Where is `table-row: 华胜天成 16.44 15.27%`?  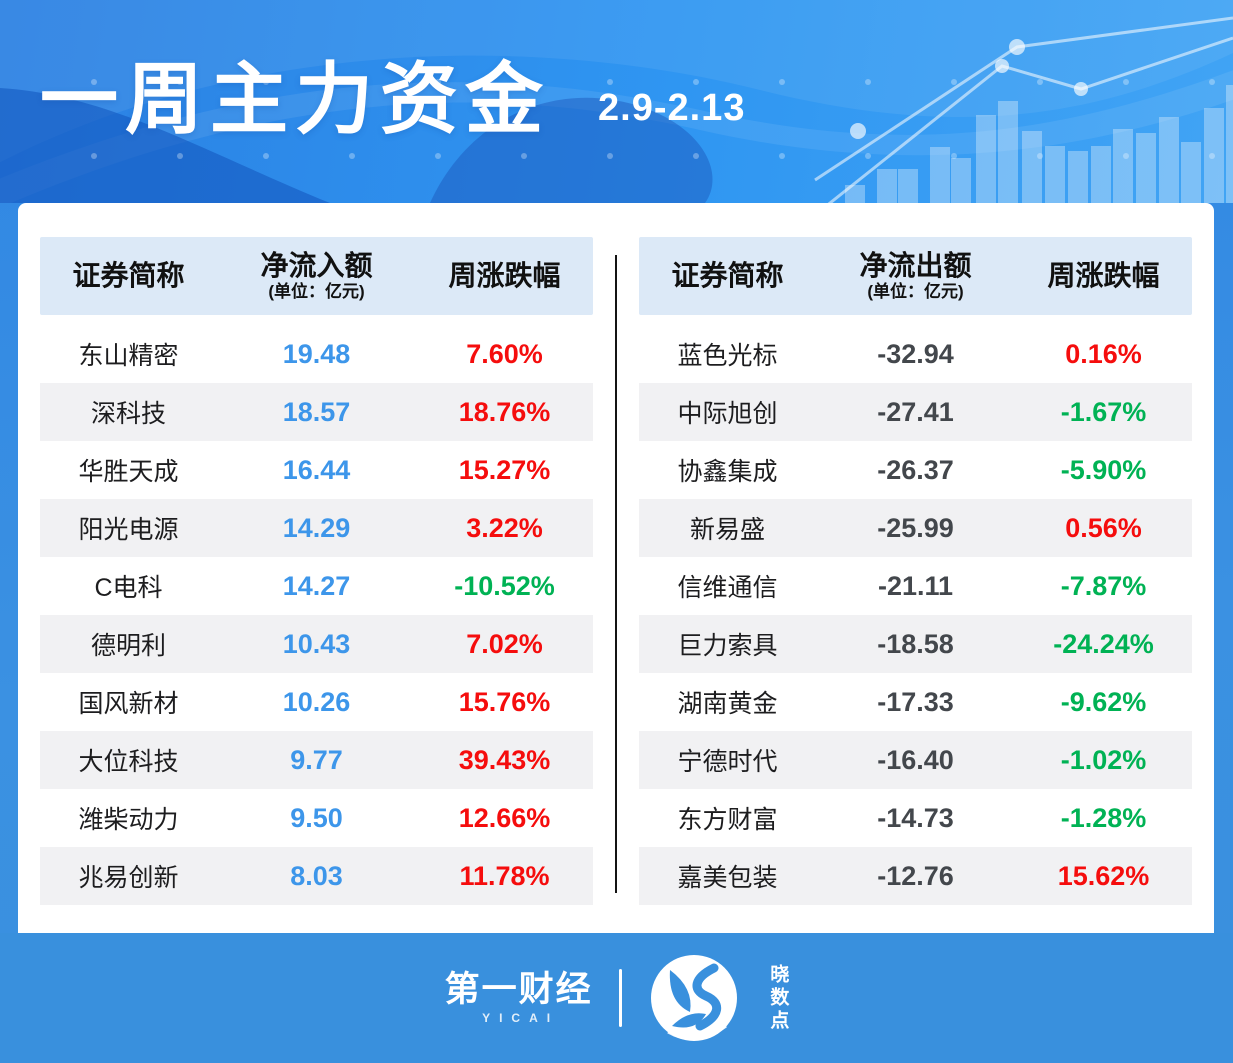
table-row: 华胜天成 16.44 15.27% is located at coordinates (316, 470).